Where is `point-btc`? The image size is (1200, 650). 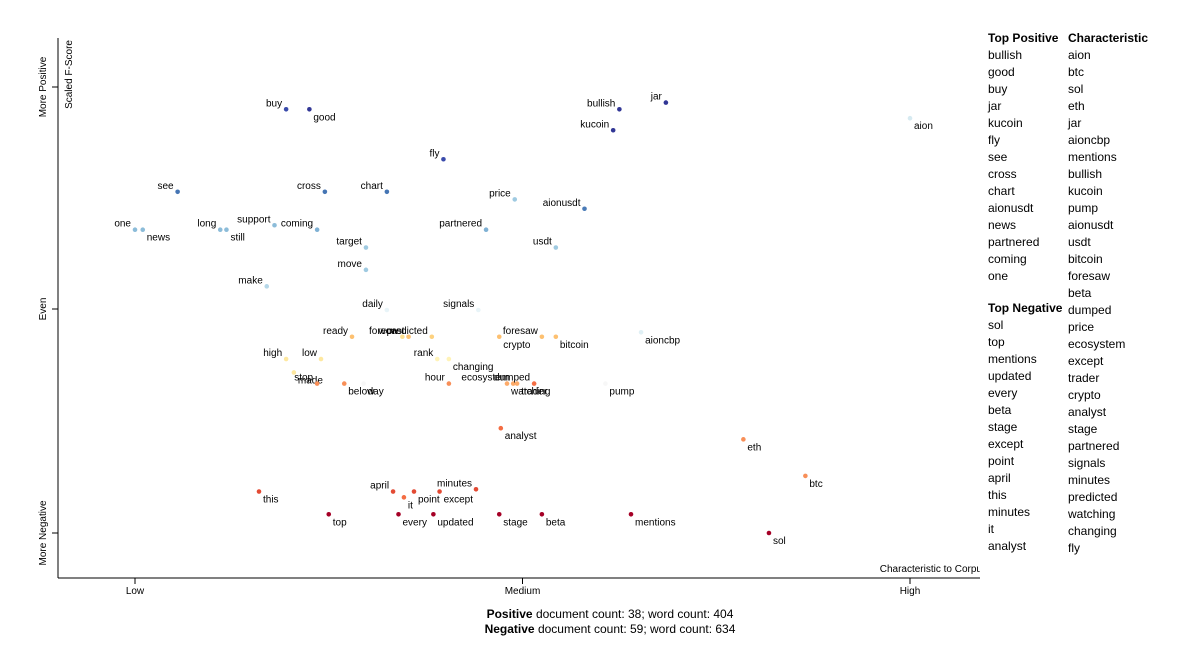
point-btc is located at coordinates (805, 476).